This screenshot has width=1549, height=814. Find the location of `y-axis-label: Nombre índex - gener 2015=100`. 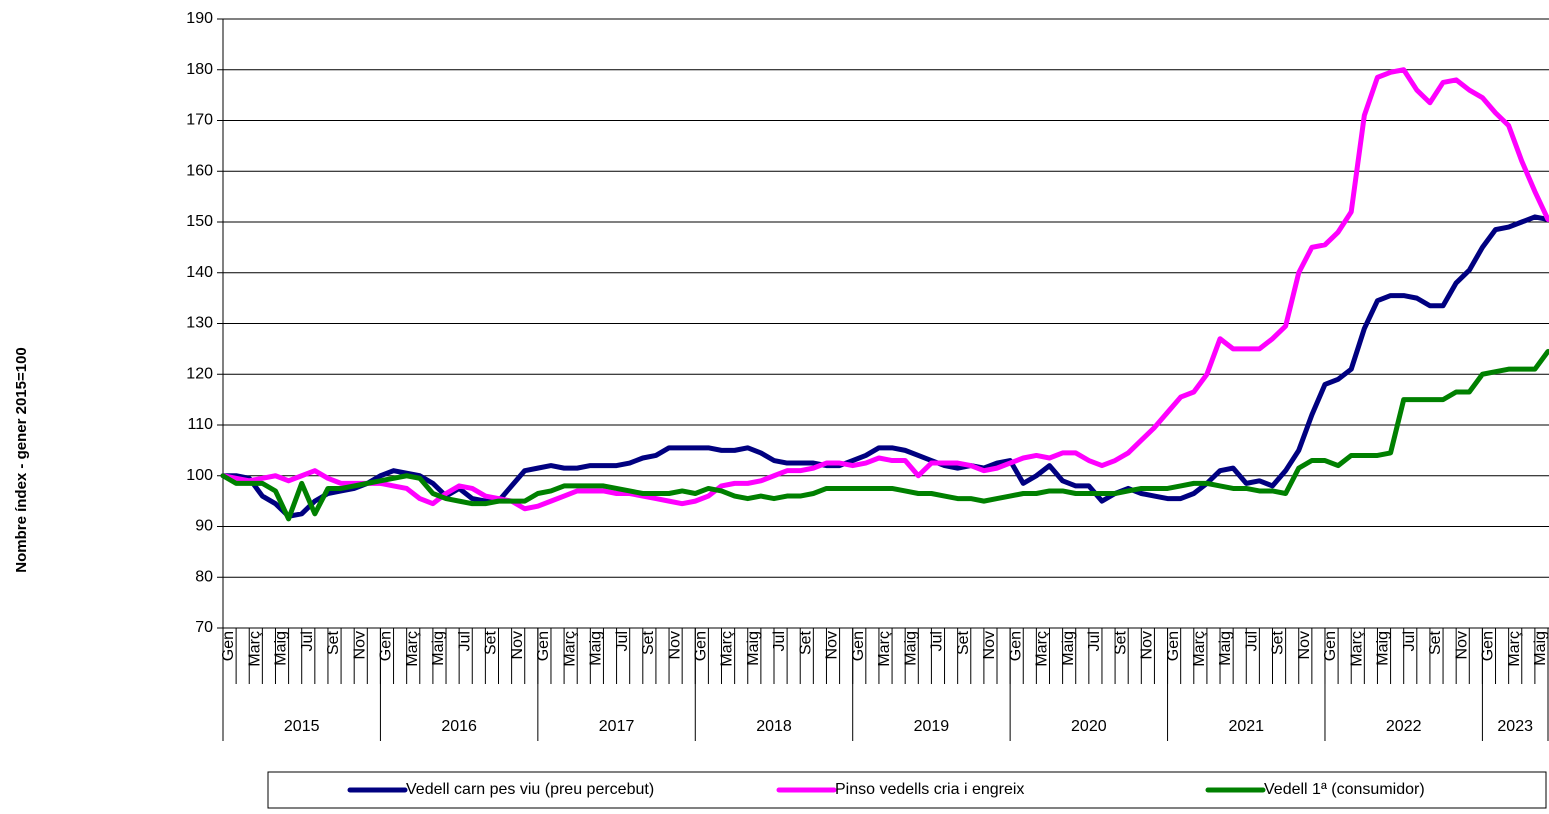

y-axis-label: Nombre índex - gener 2015=100 is located at coordinates (21, 460).